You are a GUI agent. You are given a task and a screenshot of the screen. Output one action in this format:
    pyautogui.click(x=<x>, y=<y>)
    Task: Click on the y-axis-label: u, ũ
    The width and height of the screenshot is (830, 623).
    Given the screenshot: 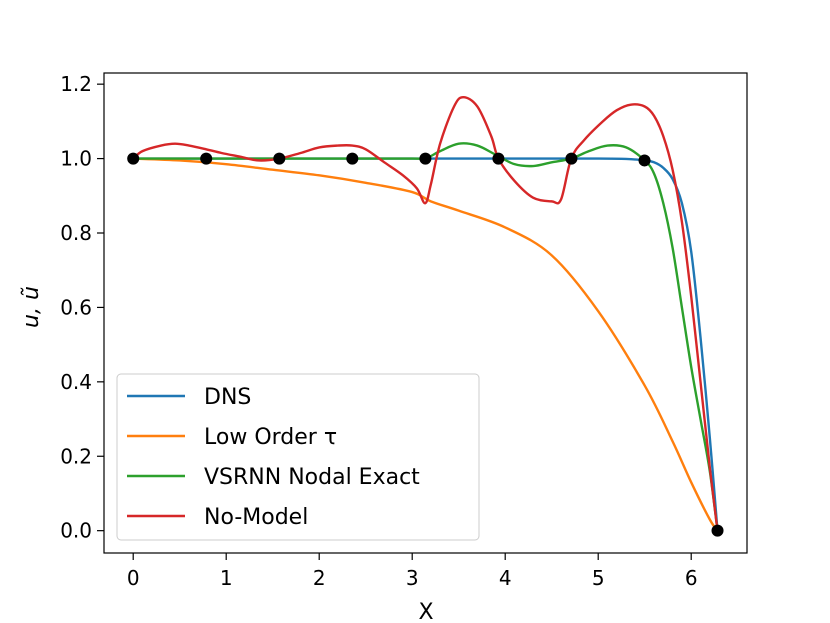 What is the action you would take?
    pyautogui.click(x=31, y=307)
    